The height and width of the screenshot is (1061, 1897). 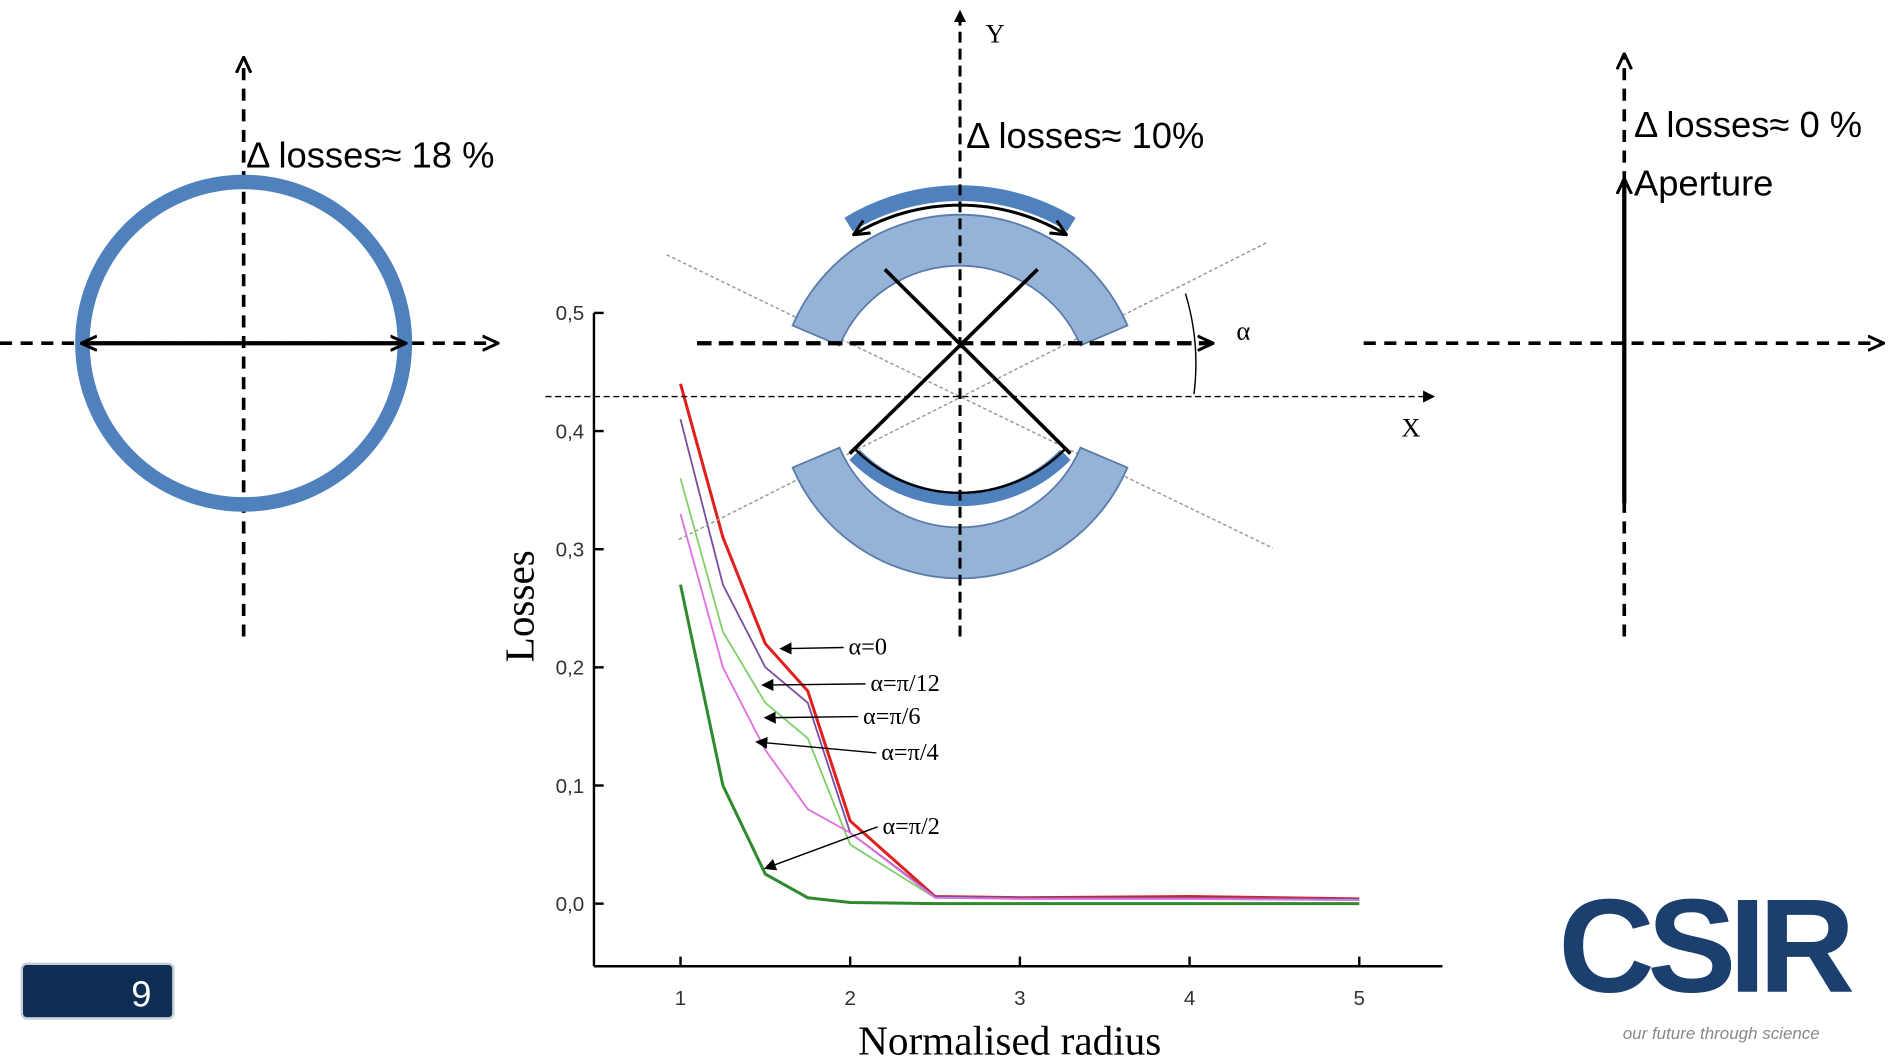 What do you see at coordinates (910, 826) in the screenshot?
I see `series-label: α=π/2` at bounding box center [910, 826].